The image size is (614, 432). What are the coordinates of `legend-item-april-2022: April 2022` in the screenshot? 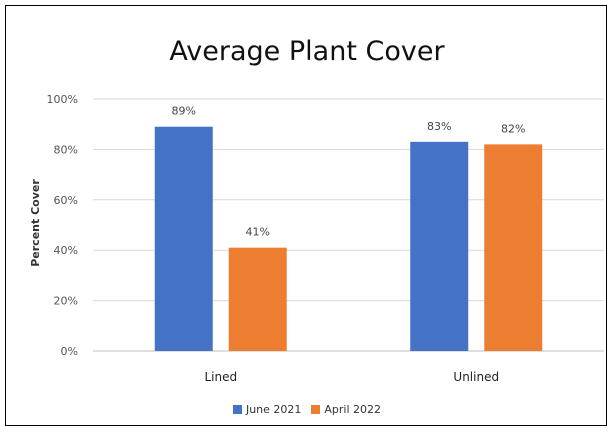 It's located at (346, 409).